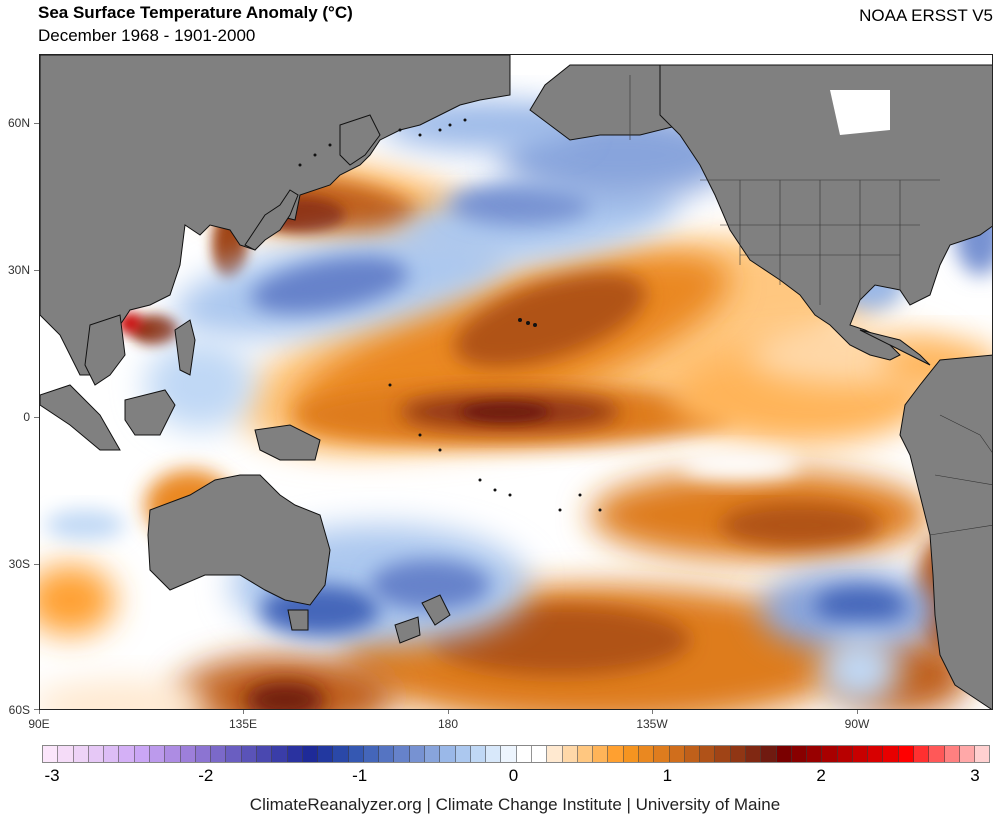 The width and height of the screenshot is (1000, 819). What do you see at coordinates (667, 775) in the screenshot?
I see `colorbar-tick-label: 1` at bounding box center [667, 775].